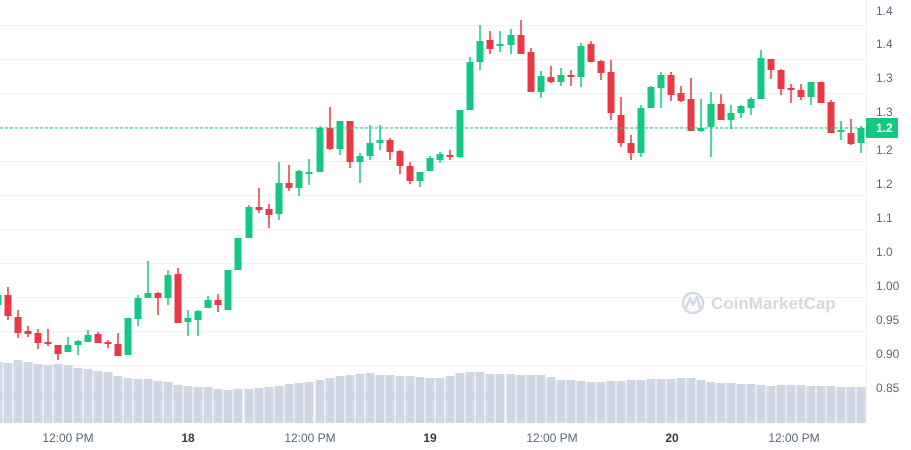  I want to click on y-tick-label: 1.0, so click(884, 252).